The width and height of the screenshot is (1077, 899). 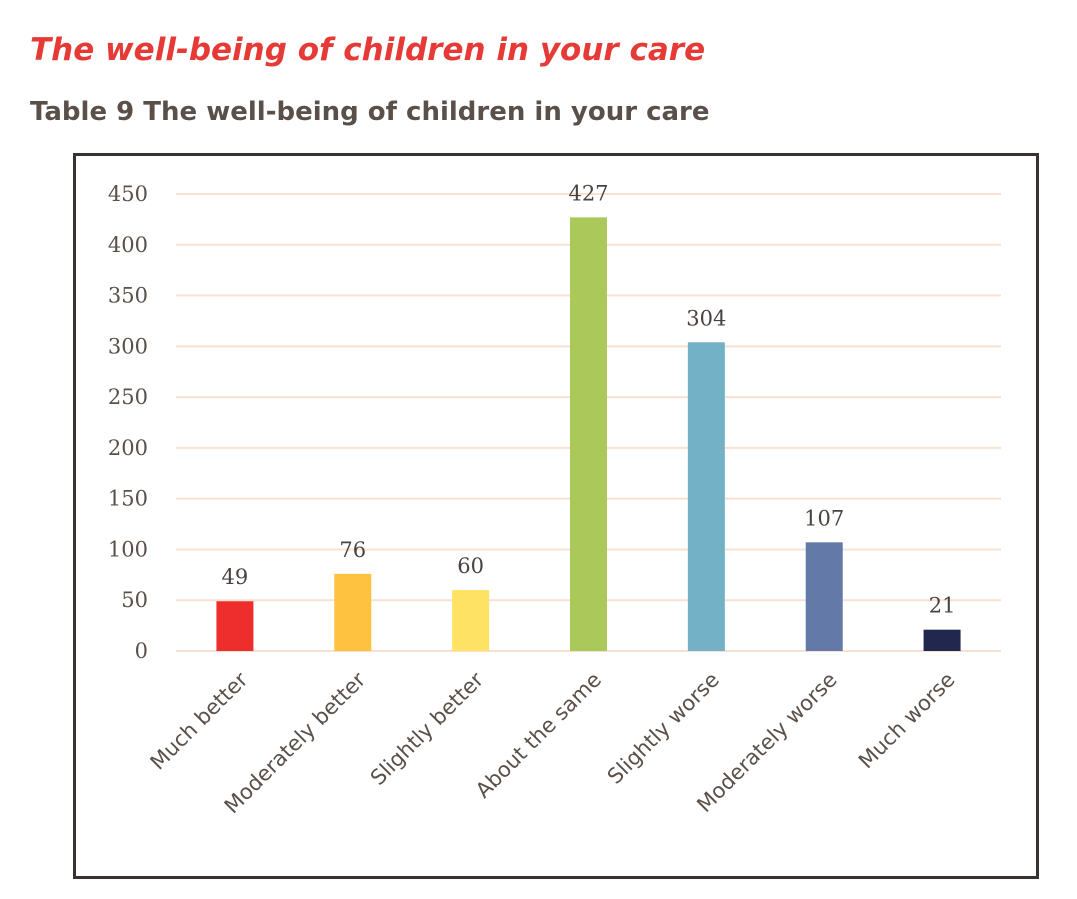 I want to click on section-heading: The well-being of children in your care, so click(x=368, y=50).